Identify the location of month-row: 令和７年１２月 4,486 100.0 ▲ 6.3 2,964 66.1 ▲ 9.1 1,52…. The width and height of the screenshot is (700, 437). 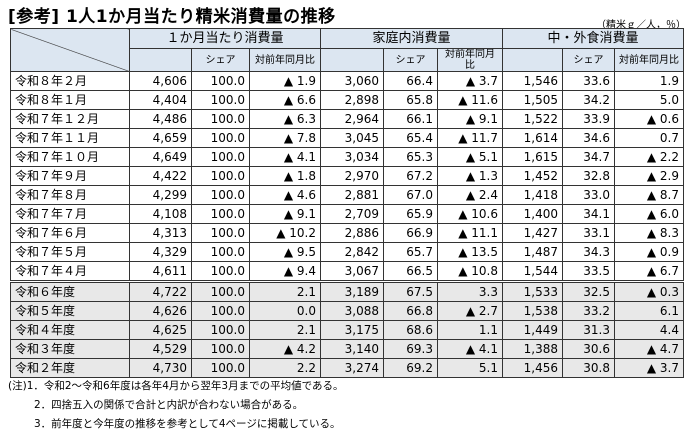
(347, 119).